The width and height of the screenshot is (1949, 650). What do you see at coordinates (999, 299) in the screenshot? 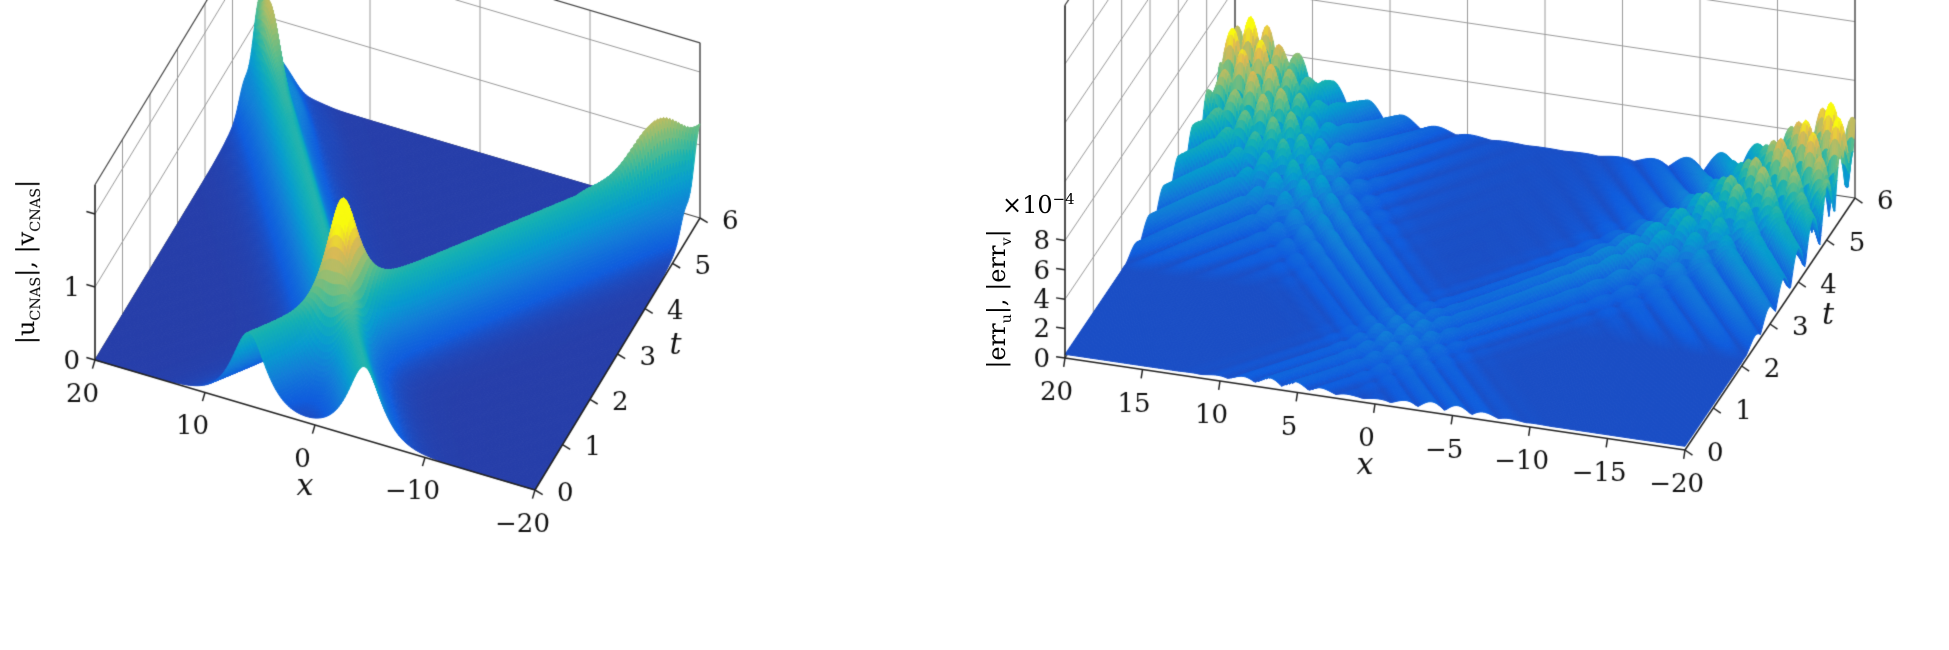
I see `error-z-axis-label: |erru|, |errv|` at bounding box center [999, 299].